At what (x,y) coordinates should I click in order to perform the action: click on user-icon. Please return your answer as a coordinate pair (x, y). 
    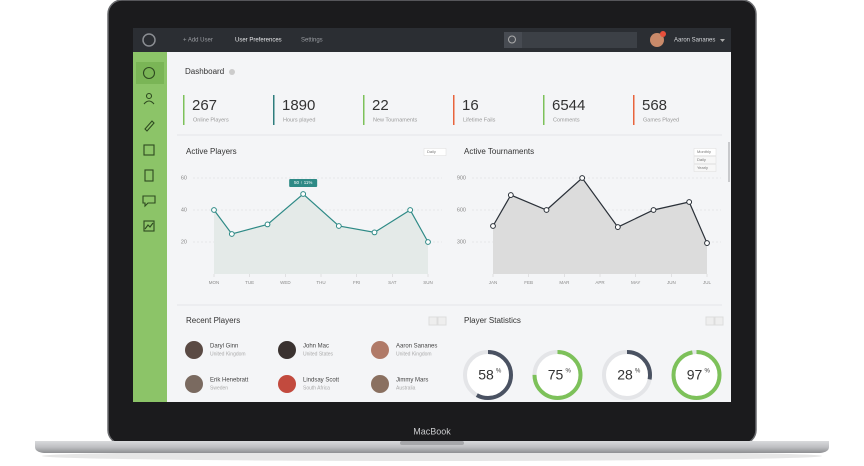
    Looking at the image, I should click on (149, 96).